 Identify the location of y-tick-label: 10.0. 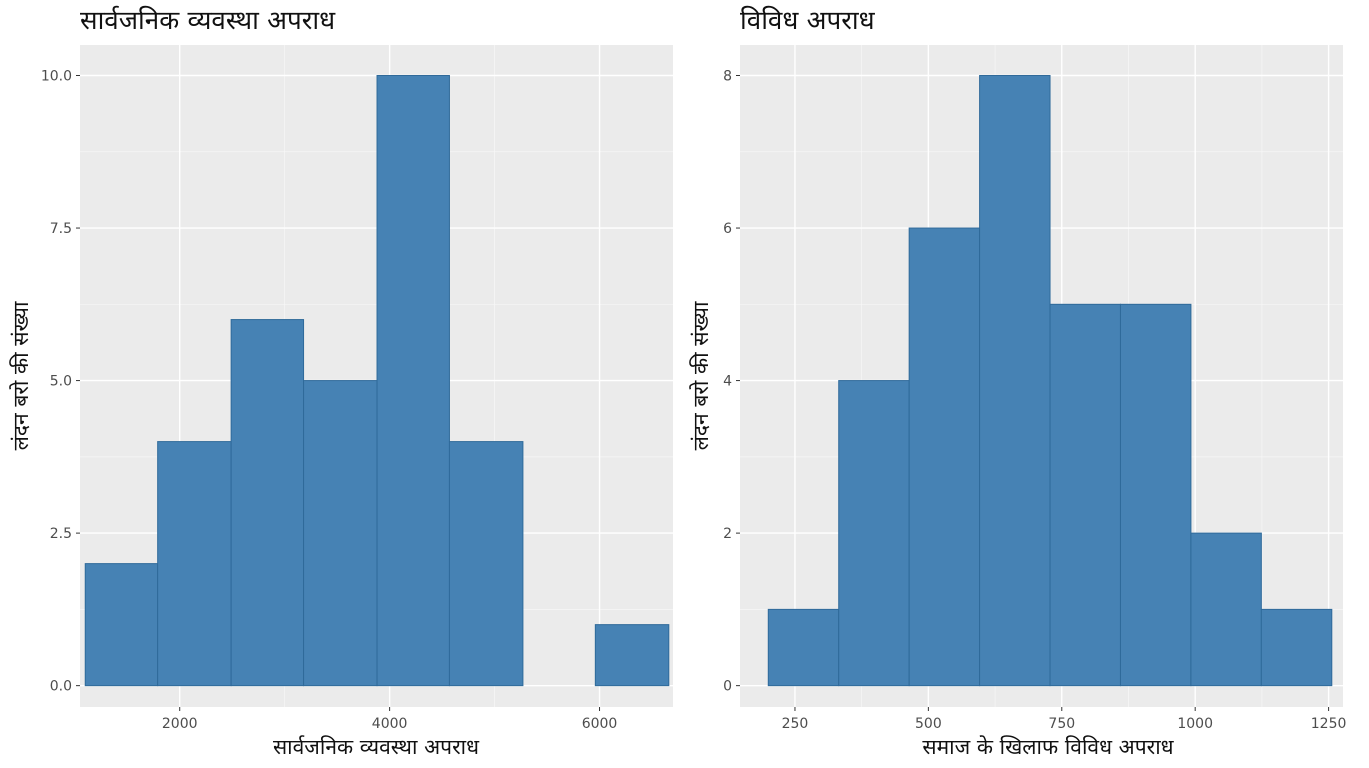
(56, 77).